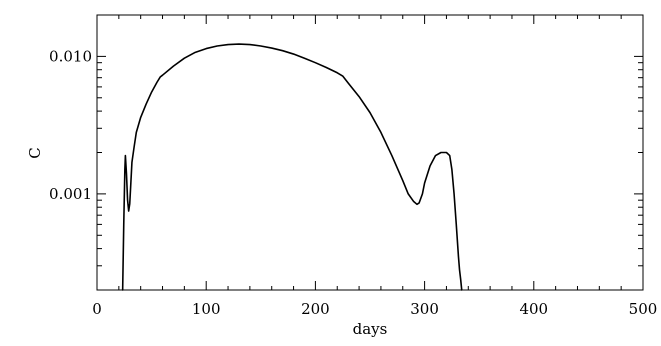  Describe the element at coordinates (643, 309) in the screenshot. I see `x-tick-label: 500` at that location.